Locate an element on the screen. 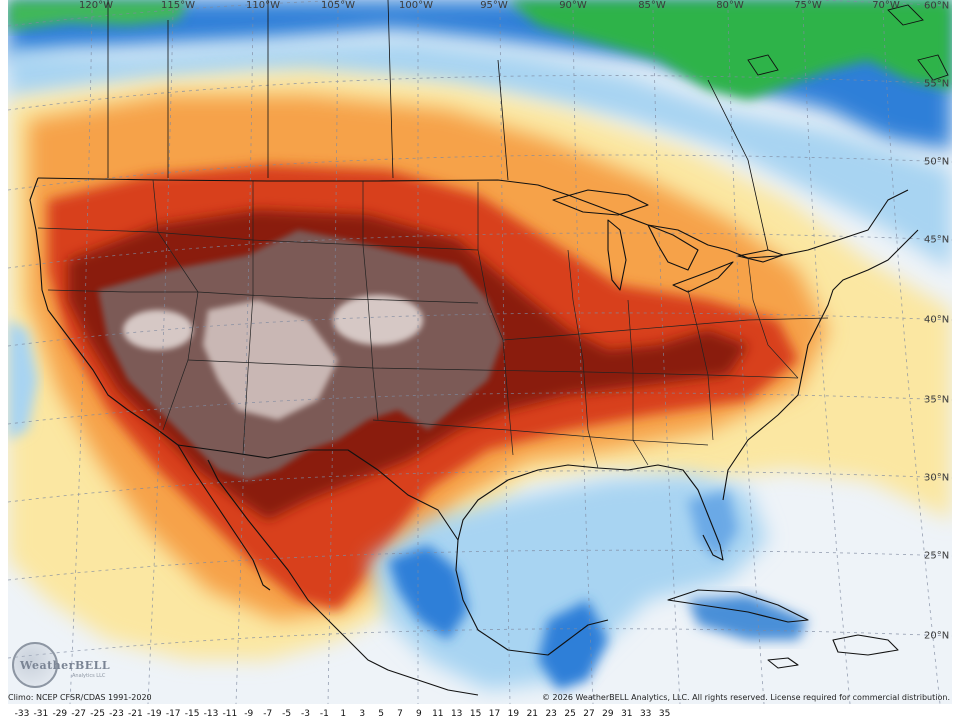  colorbar-tick-label: 5 is located at coordinates (381, 714).